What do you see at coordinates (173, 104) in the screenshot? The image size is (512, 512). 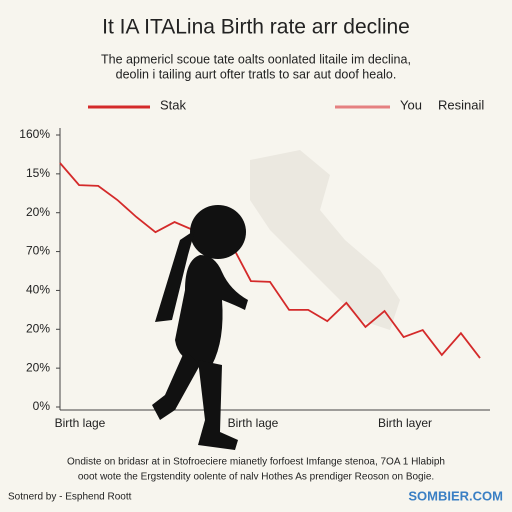 I see `legend-label: Stak` at bounding box center [173, 104].